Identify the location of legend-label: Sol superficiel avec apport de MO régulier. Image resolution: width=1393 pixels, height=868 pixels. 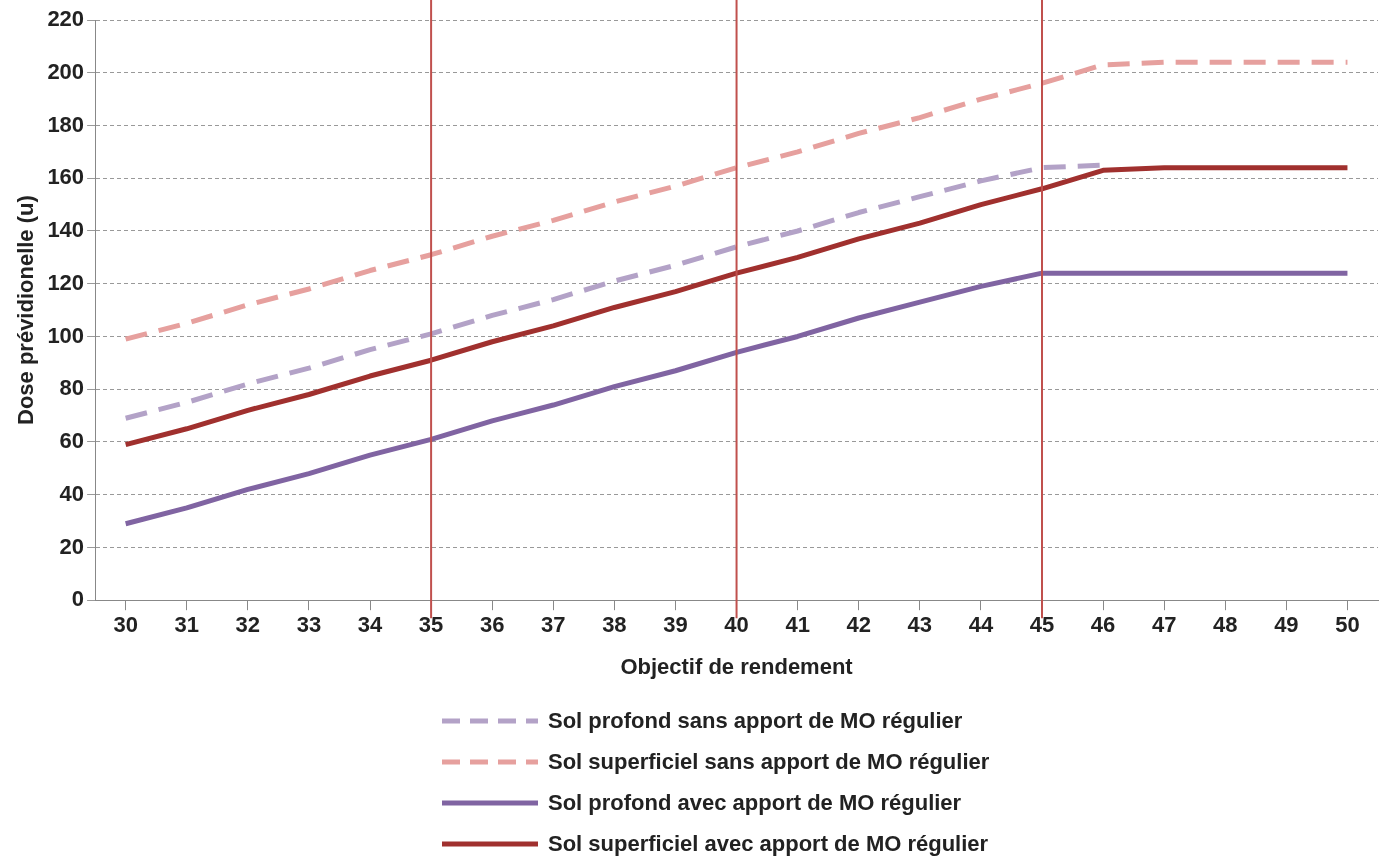
(768, 843).